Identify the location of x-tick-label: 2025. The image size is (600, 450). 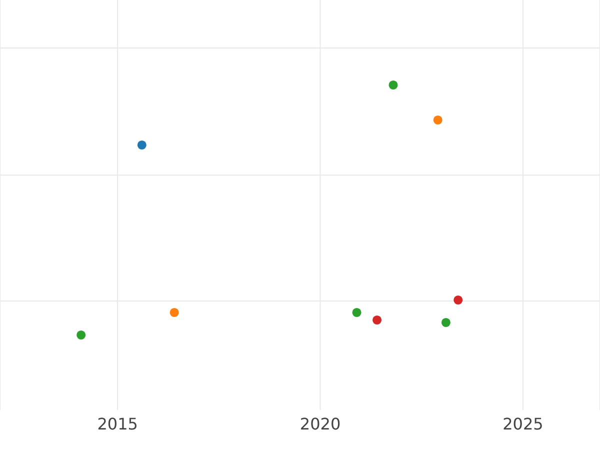
(523, 424).